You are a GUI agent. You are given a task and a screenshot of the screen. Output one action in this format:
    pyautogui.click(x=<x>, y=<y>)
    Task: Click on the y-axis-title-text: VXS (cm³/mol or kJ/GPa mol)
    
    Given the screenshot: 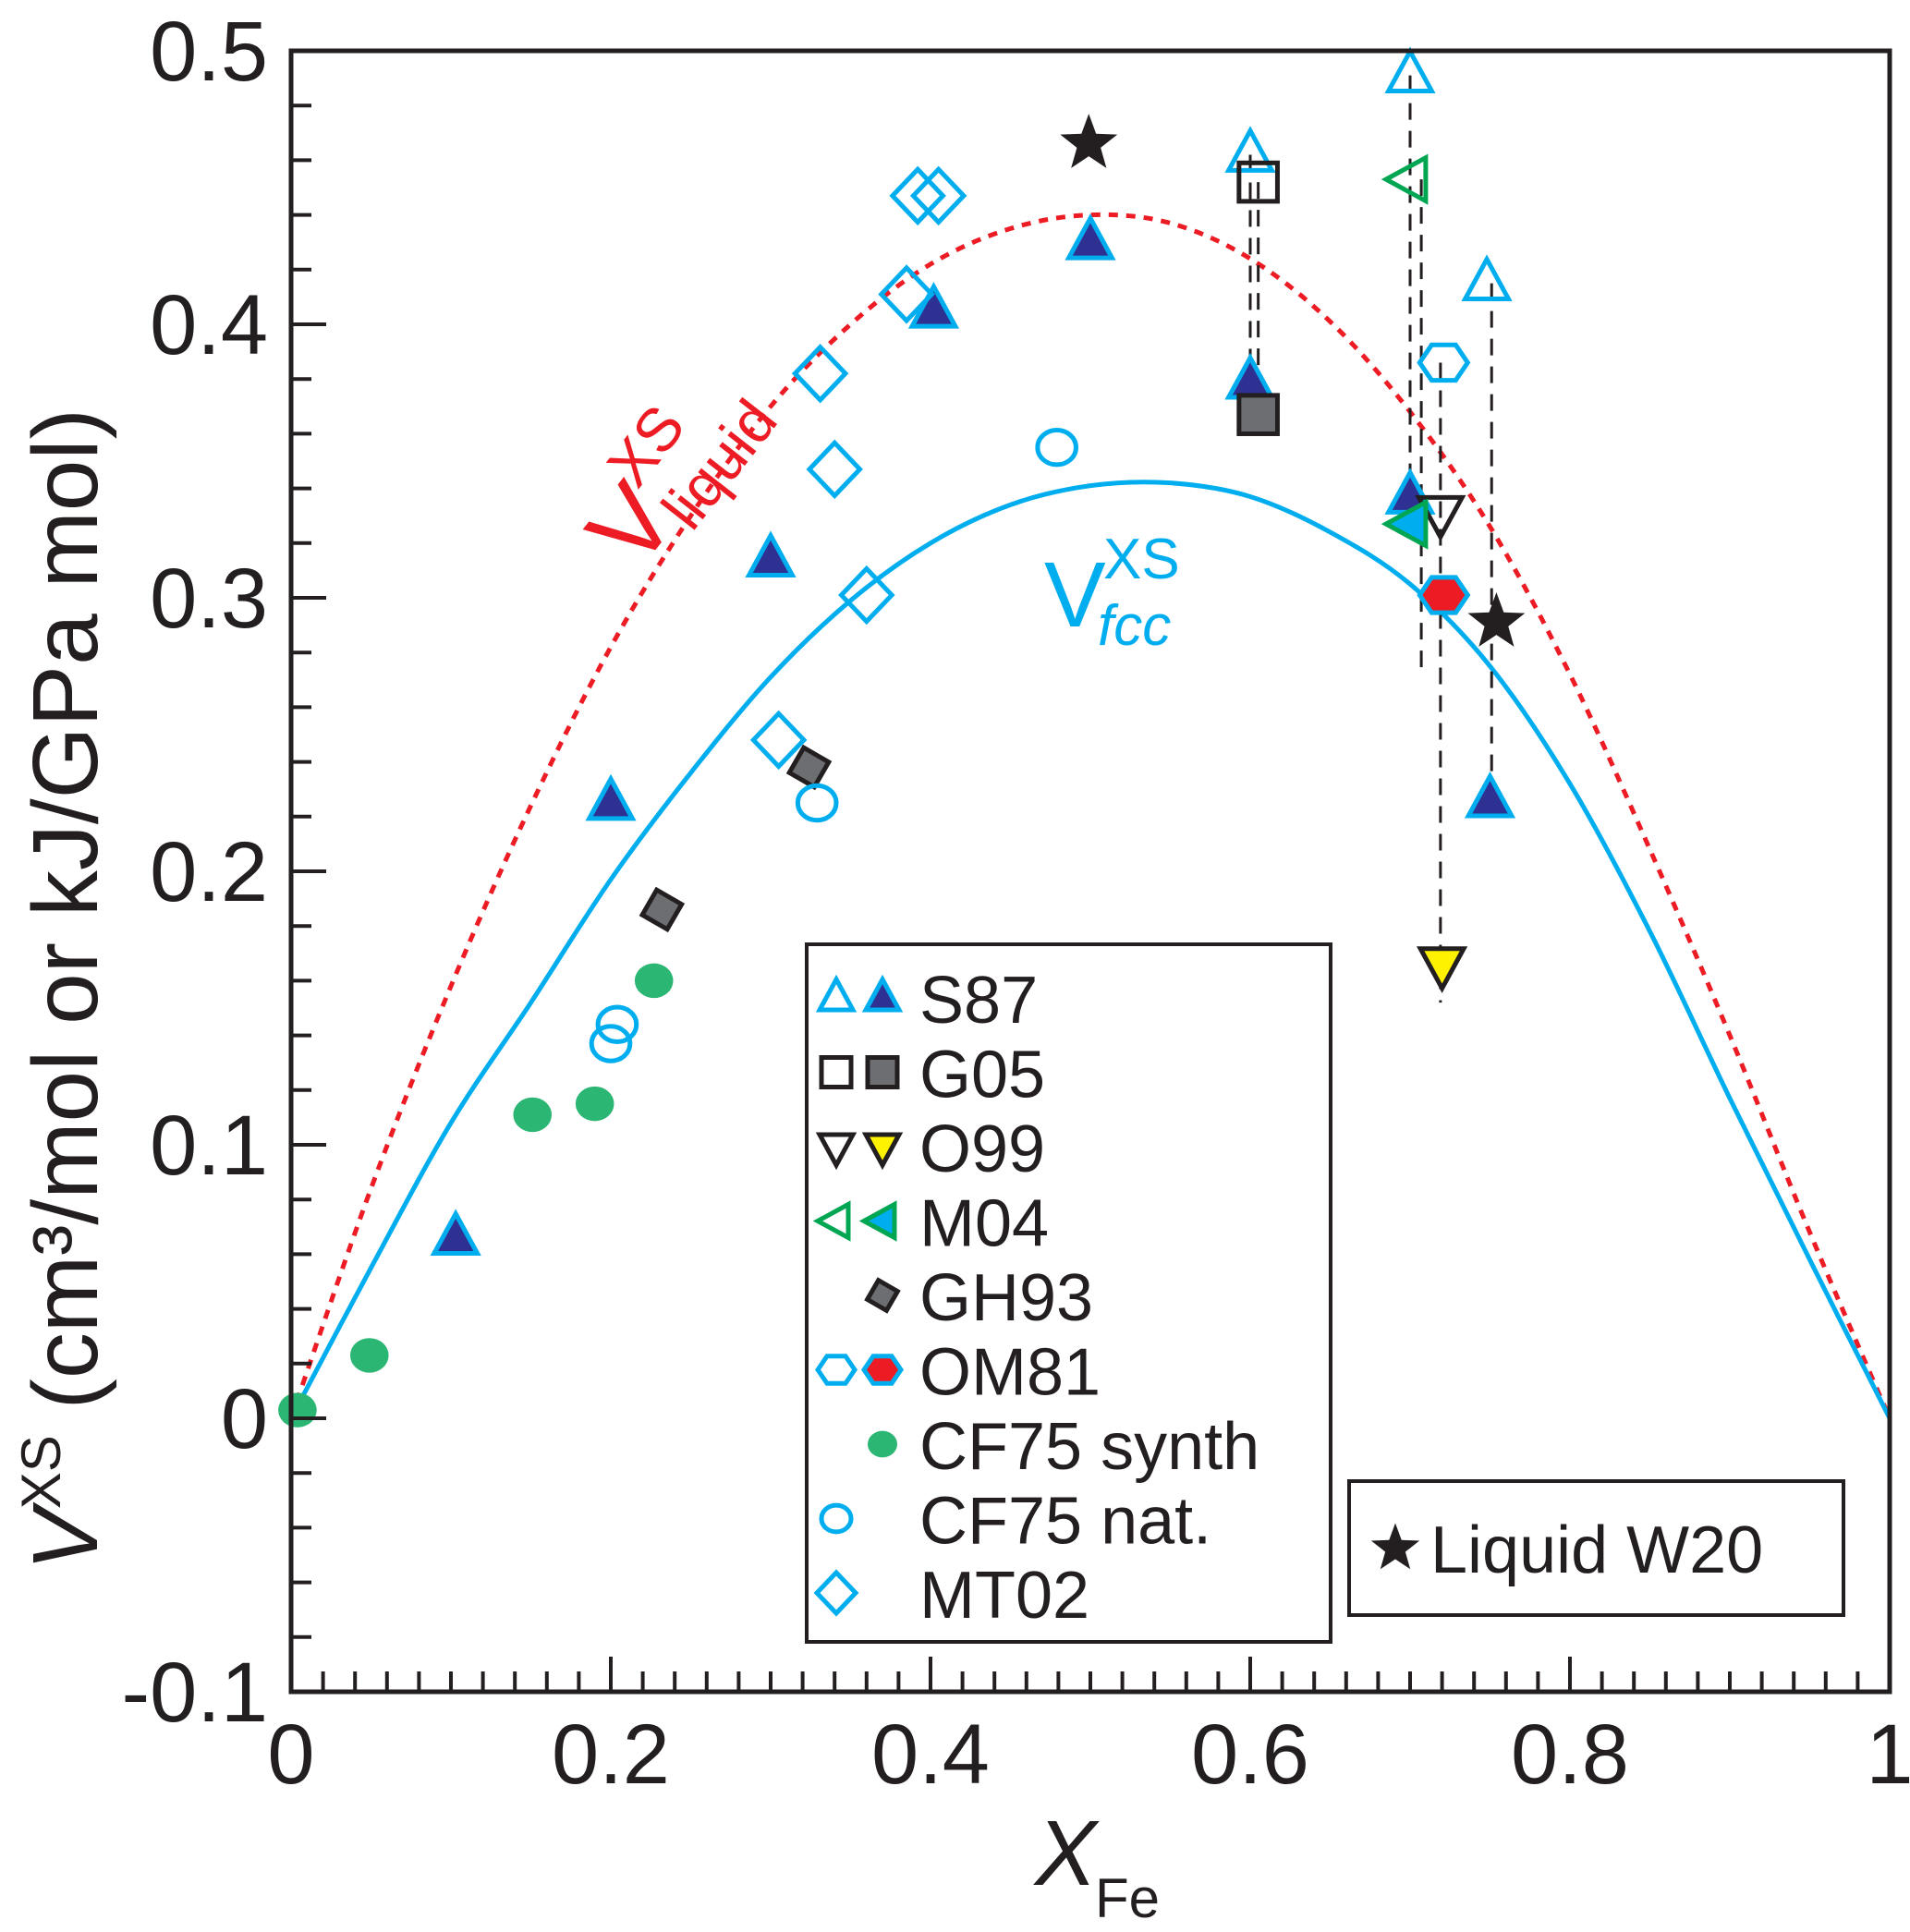 What is the action you would take?
    pyautogui.click(x=63, y=989)
    